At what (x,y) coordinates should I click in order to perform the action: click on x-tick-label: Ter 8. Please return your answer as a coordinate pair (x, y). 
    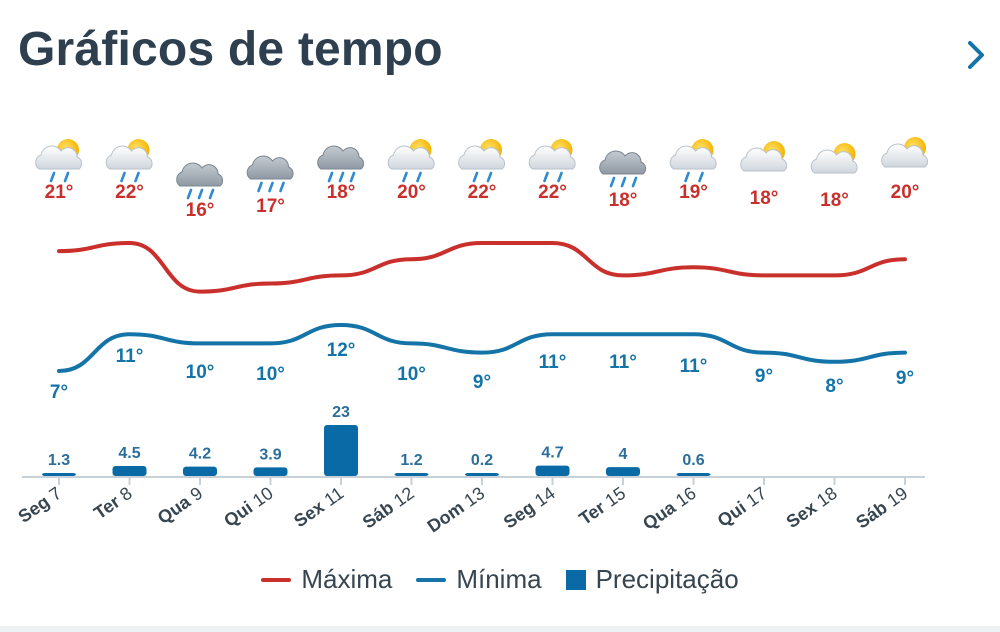
    Looking at the image, I should click on (113, 503).